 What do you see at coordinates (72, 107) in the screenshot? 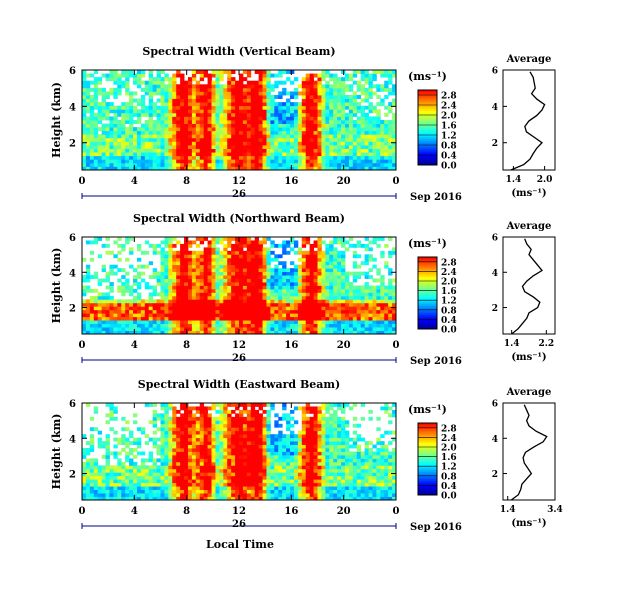
I see `y-tick-label: 4` at bounding box center [72, 107].